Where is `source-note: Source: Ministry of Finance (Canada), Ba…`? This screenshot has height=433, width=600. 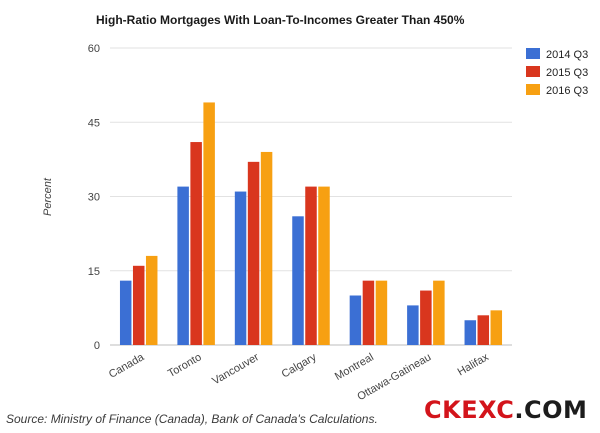 source-note: Source: Ministry of Finance (Canada), Ba… is located at coordinates (192, 419).